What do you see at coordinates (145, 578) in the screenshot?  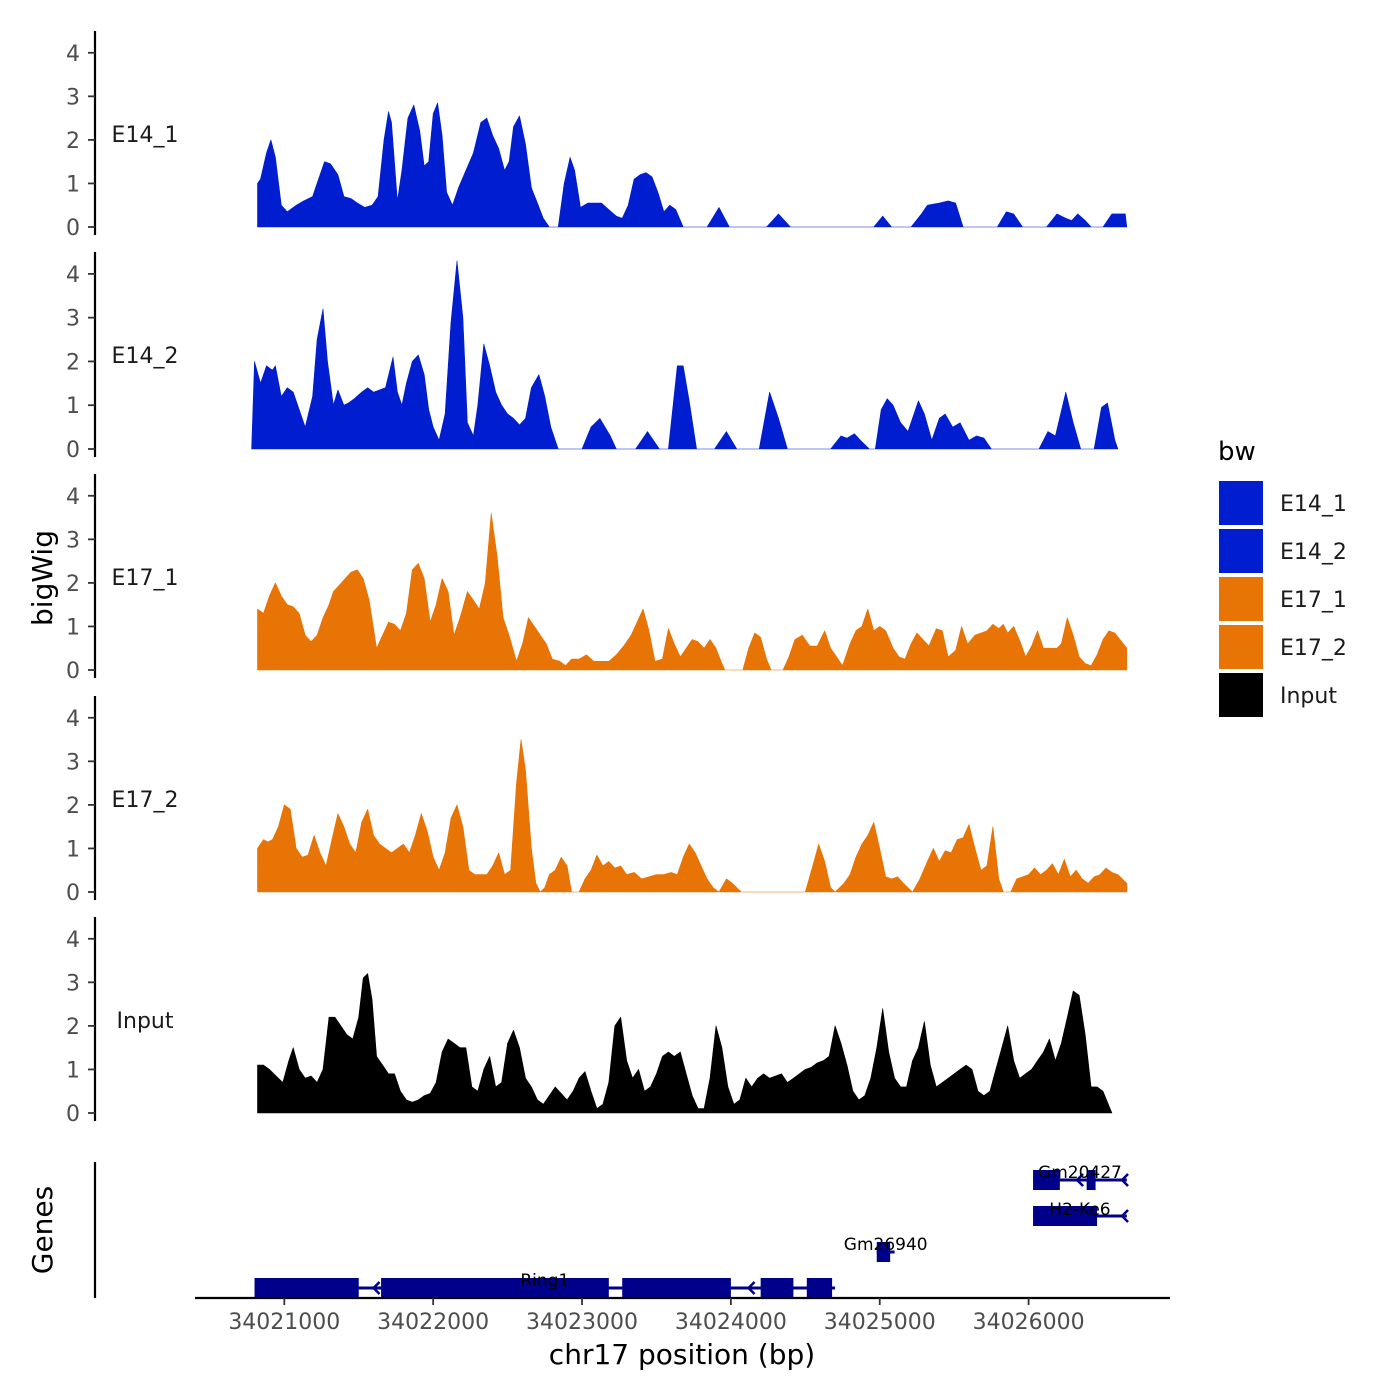 I see `track-label: E17_1` at bounding box center [145, 578].